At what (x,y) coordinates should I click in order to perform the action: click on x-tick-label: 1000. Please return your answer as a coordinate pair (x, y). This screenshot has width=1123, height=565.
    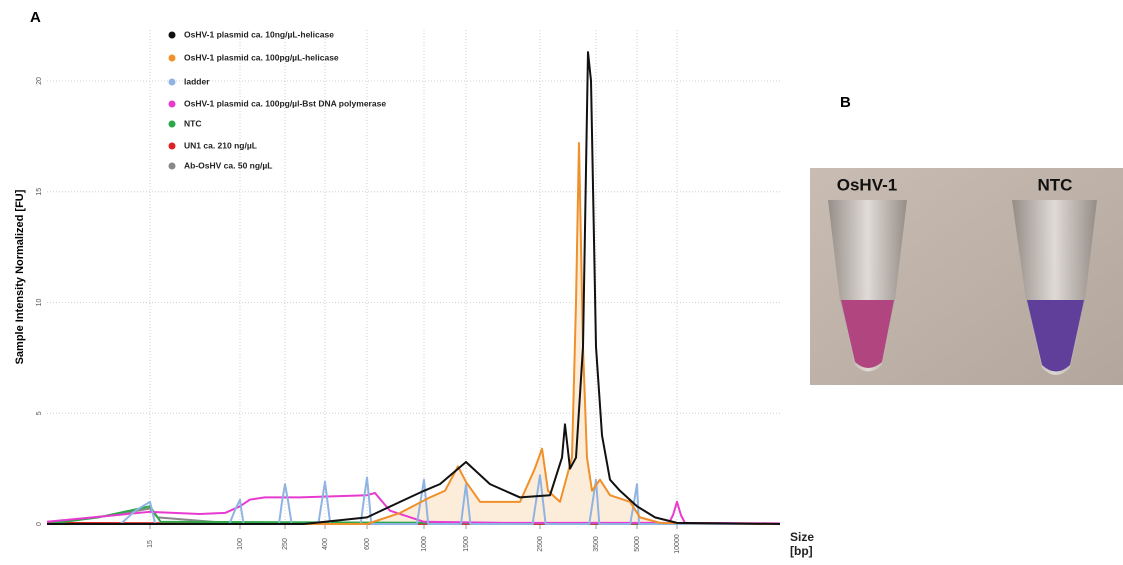
    Looking at the image, I should click on (424, 544).